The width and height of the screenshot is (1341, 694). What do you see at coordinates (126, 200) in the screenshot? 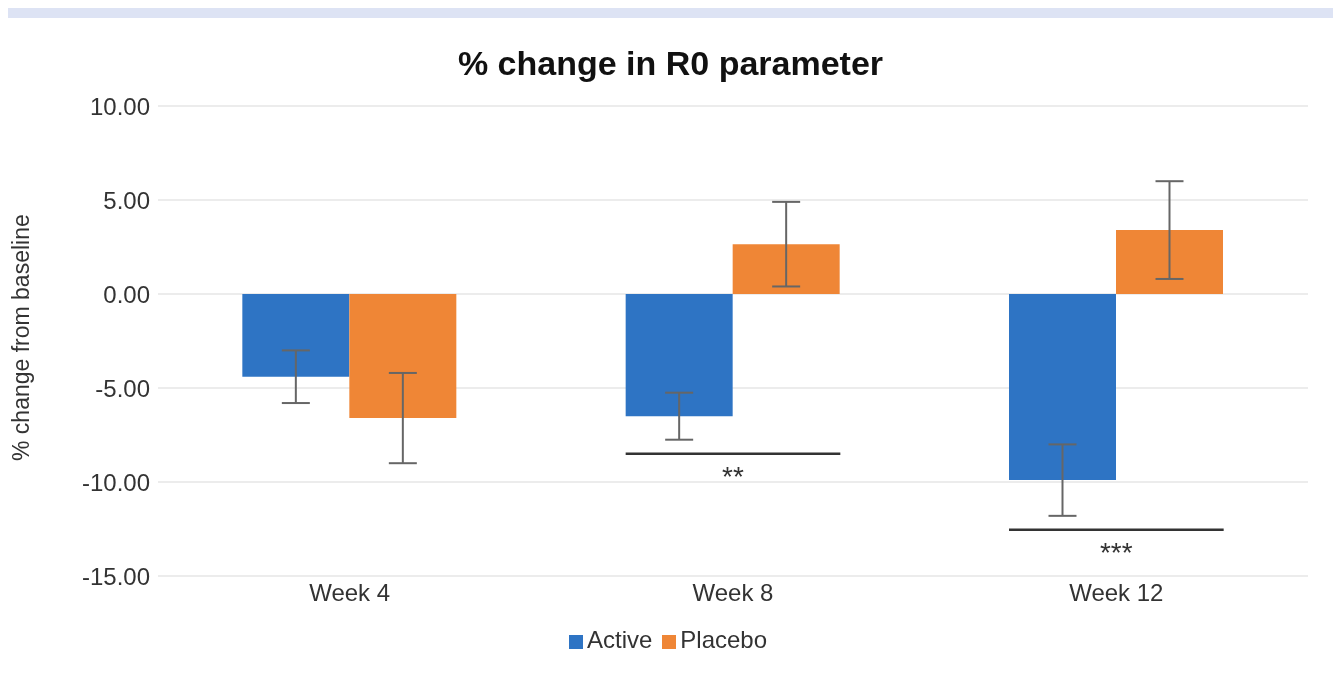
I see `y-tick-label: 5.00` at bounding box center [126, 200].